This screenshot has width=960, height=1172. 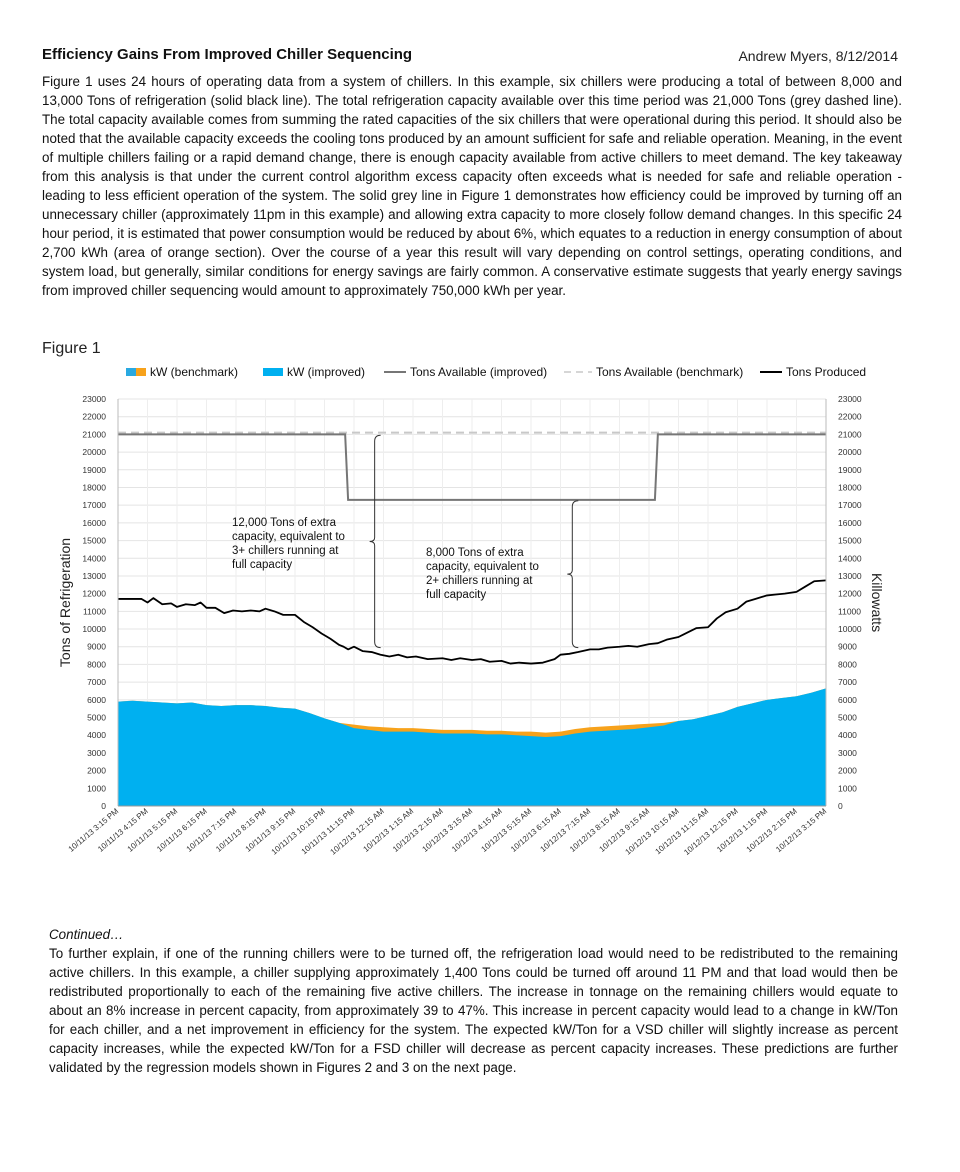 I want to click on x-tick-label: 10/11/13 10:15 PM, so click(x=298, y=831).